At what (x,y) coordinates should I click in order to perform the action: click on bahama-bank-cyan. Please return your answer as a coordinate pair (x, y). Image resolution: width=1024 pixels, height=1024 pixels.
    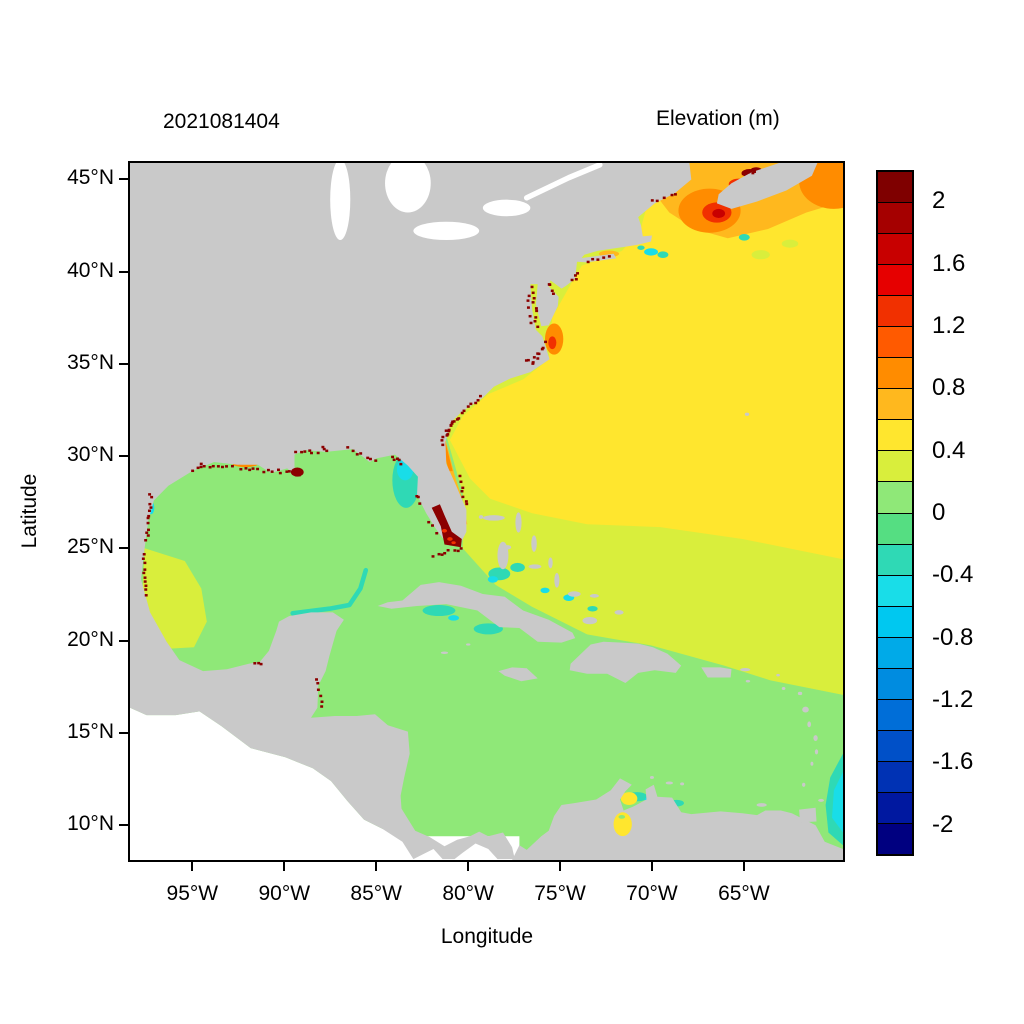
    Looking at the image, I should click on (493, 579).